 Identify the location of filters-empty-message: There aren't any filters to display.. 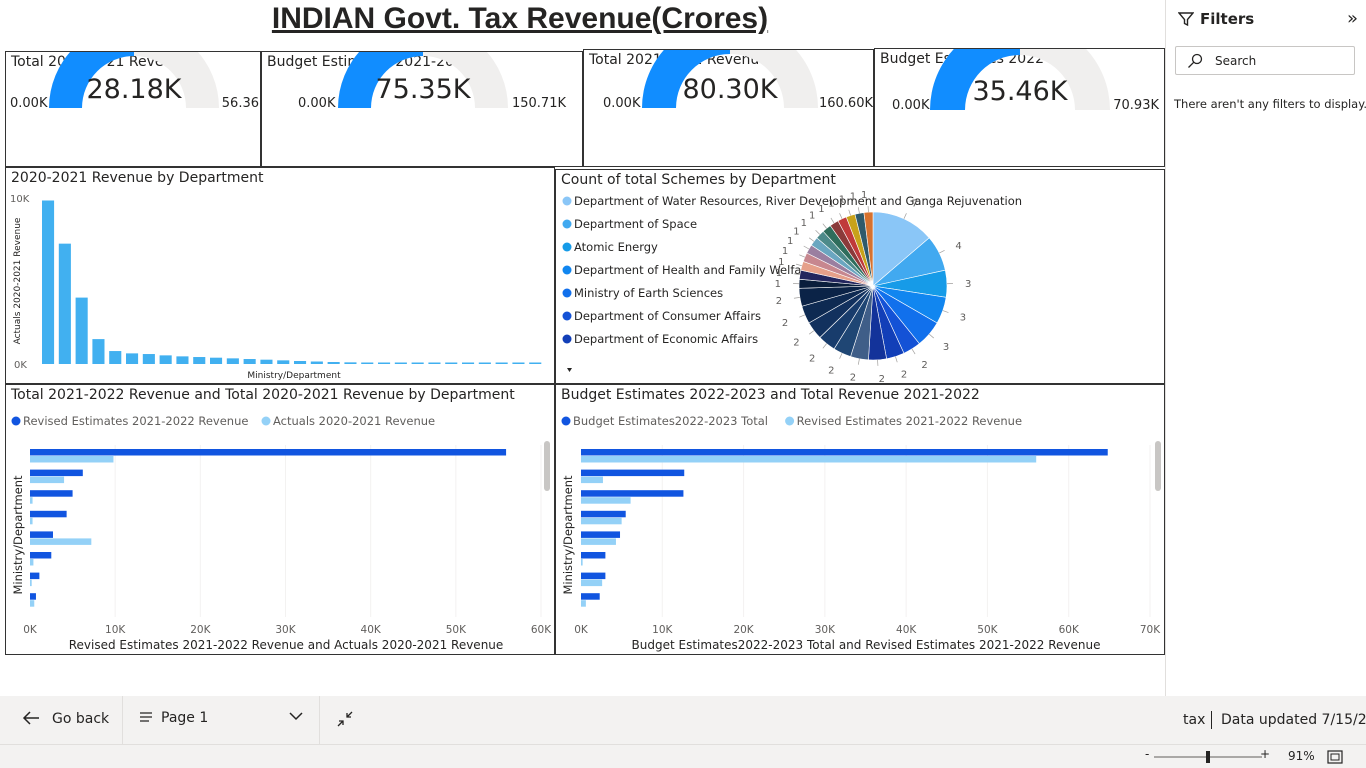
(1270, 104).